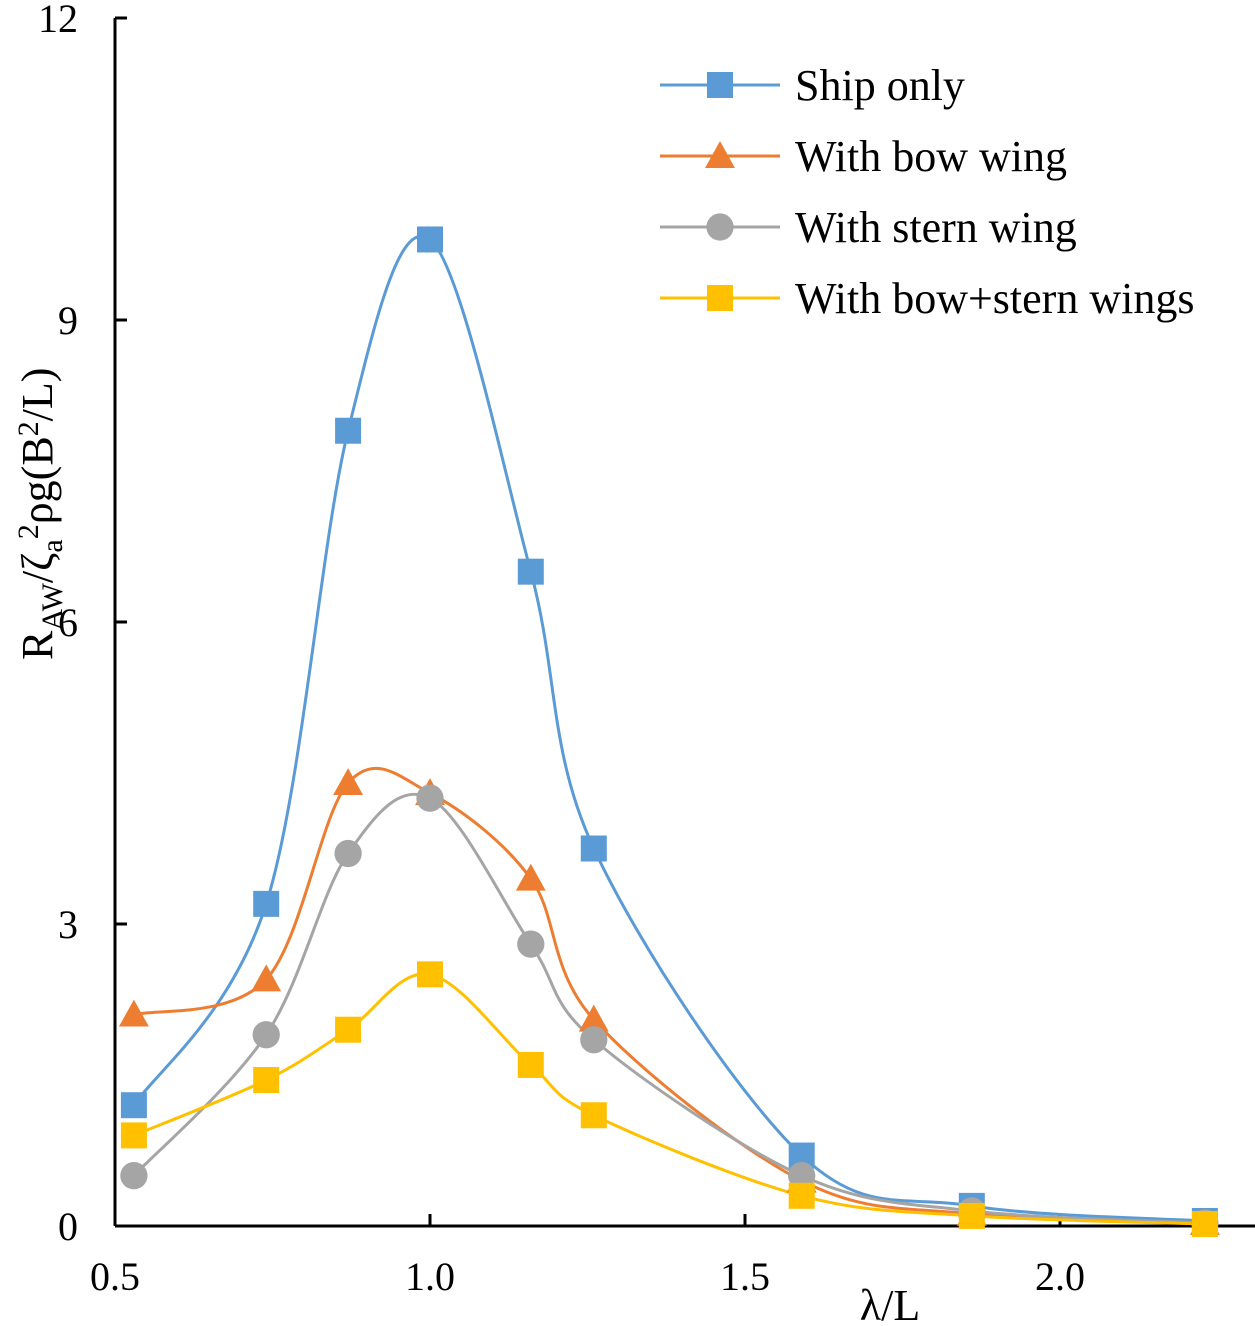 The image size is (1255, 1326). I want to click on legend-item: Ship only, so click(812, 85).